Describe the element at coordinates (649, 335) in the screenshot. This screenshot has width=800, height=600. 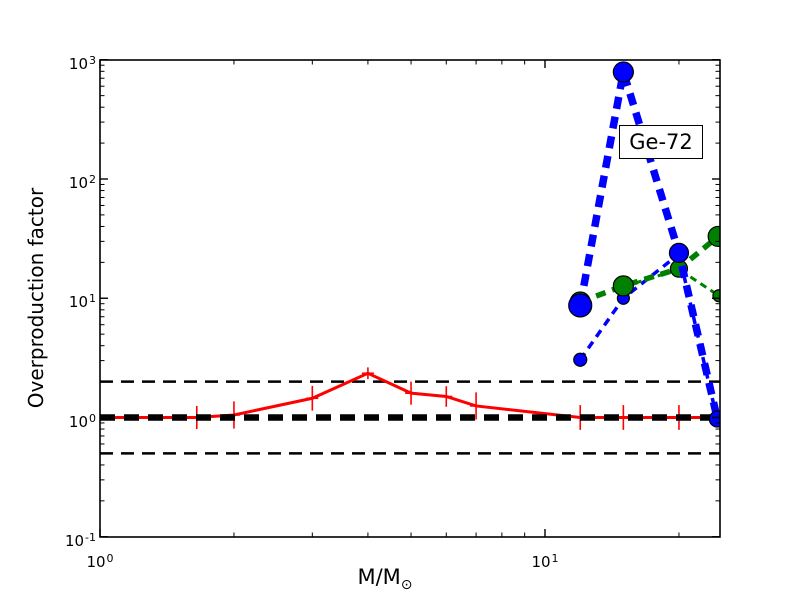
I see `blue-thin-dashed-line` at that location.